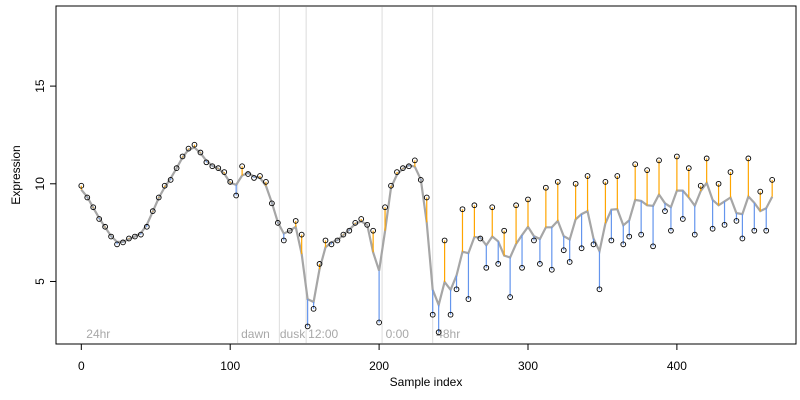 This screenshot has width=800, height=400. Describe the element at coordinates (528, 366) in the screenshot. I see `x-tick-label: 300` at that location.